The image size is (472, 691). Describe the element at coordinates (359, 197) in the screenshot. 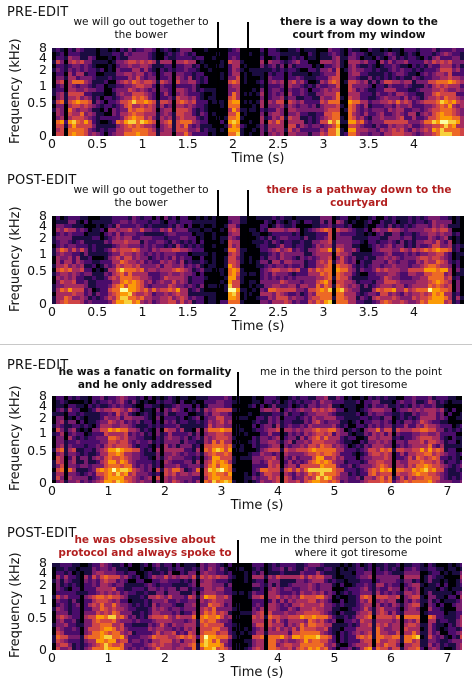

I see `right-segment-text: there is a pathway down to the courtyard` at that location.